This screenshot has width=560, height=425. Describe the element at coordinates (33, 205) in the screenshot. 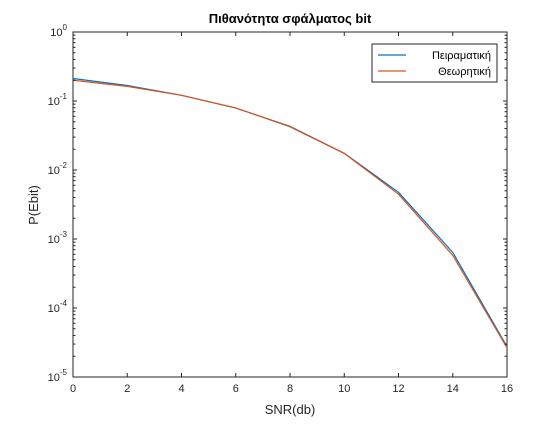

I see `y-axis-label: P(Ebit)` at that location.